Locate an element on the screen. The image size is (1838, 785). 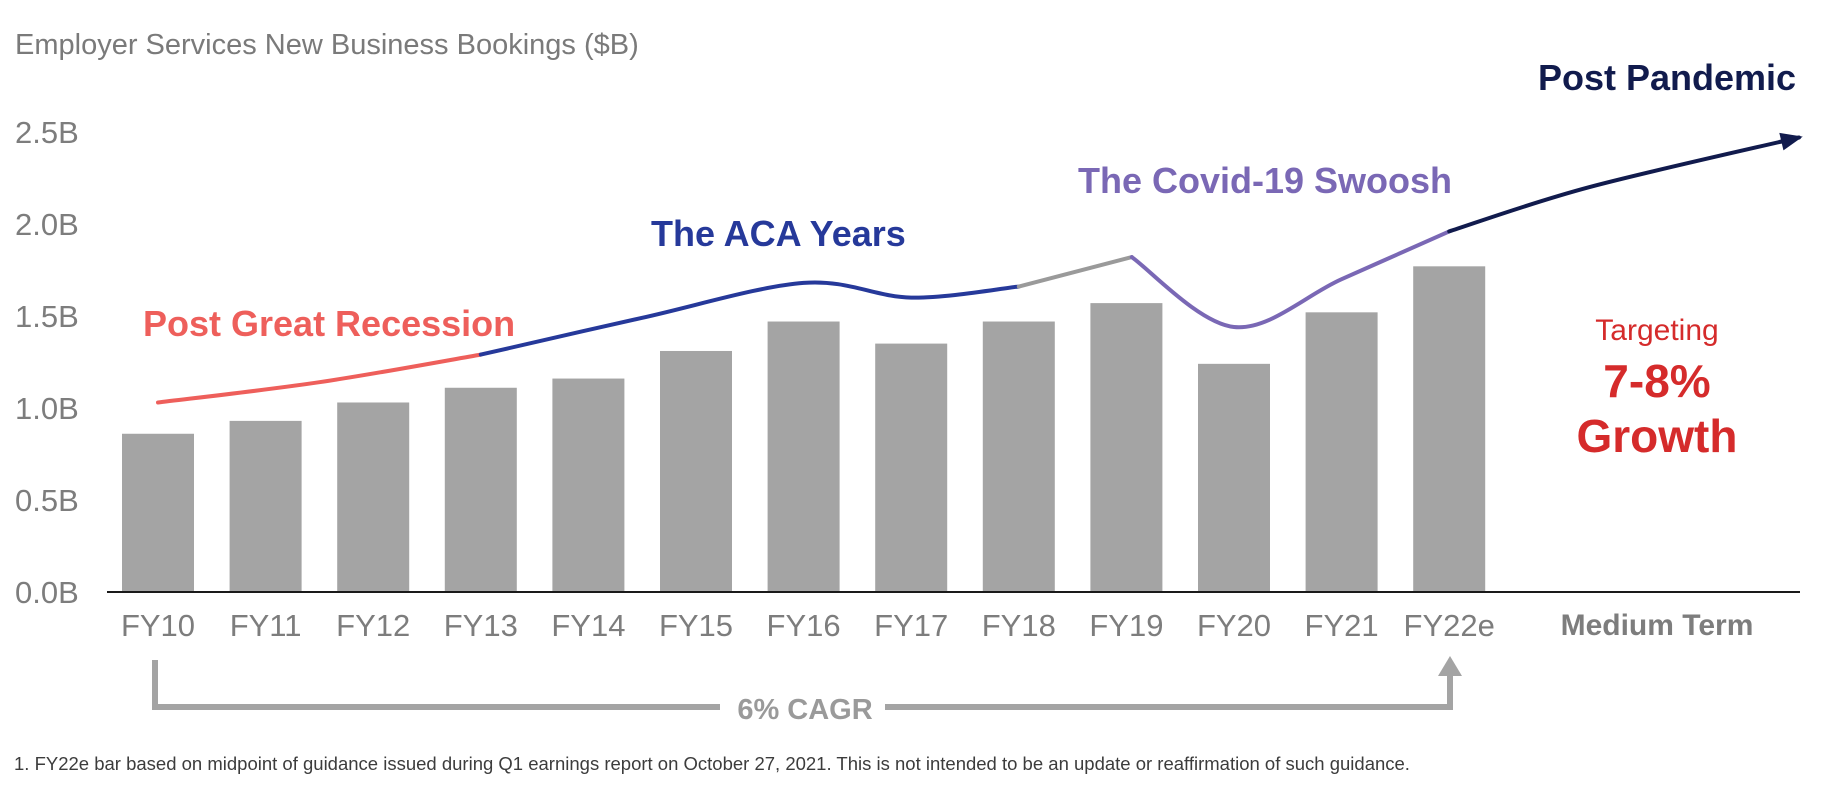
era-label-post-pandemic: Post Pandemic is located at coordinates (1667, 77).